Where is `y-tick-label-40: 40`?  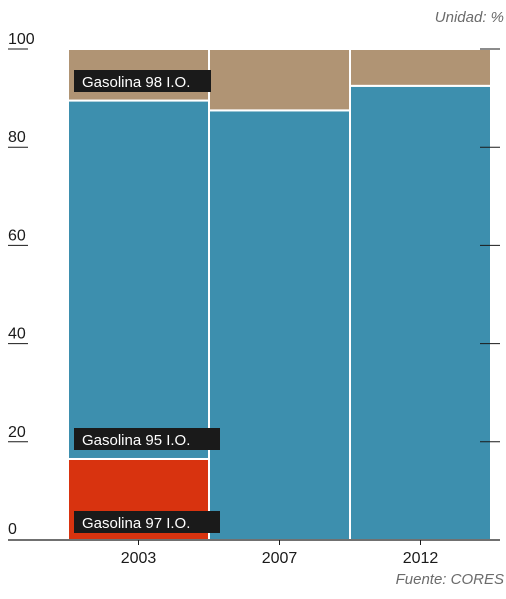
y-tick-label-40: 40 is located at coordinates (17, 334).